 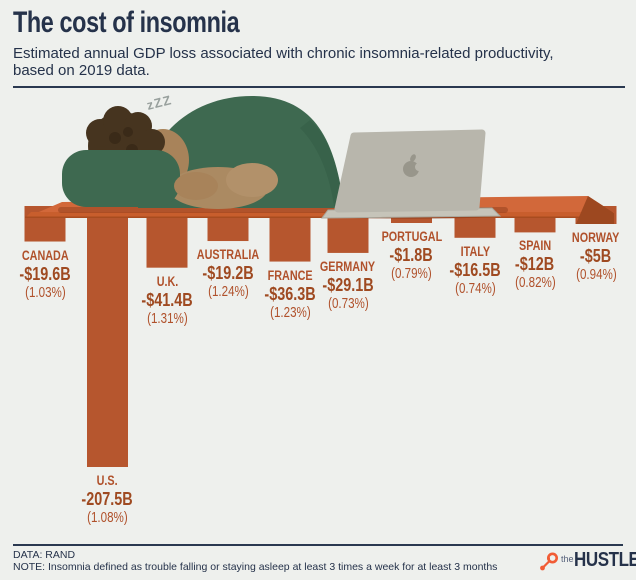 What do you see at coordinates (44, 555) in the screenshot?
I see `data-source: DATA: RAND` at bounding box center [44, 555].